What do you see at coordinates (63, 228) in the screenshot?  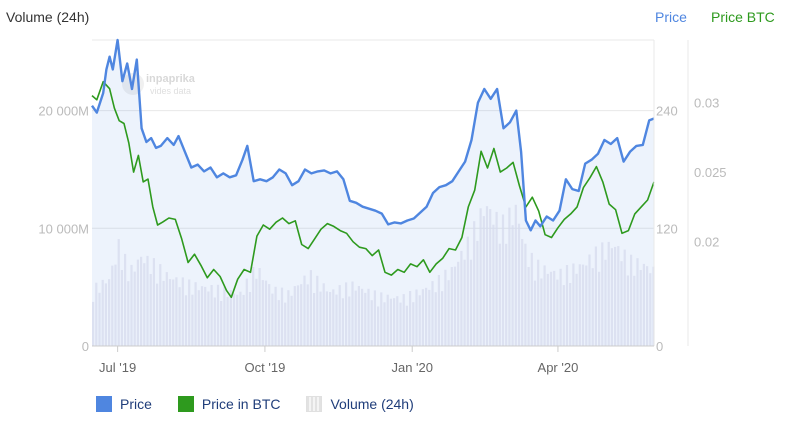 I see `y-left-tick-label: 10 000M` at bounding box center [63, 228].